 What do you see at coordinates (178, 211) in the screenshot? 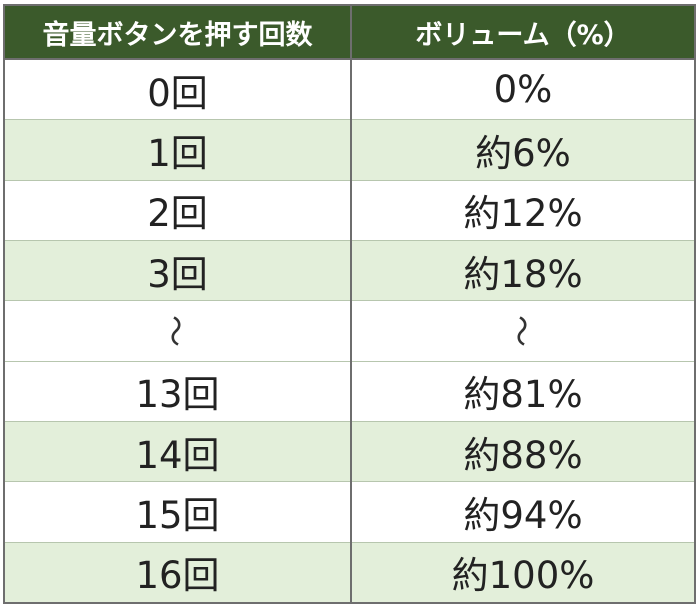
I see `cell-presses: 2回` at bounding box center [178, 211].